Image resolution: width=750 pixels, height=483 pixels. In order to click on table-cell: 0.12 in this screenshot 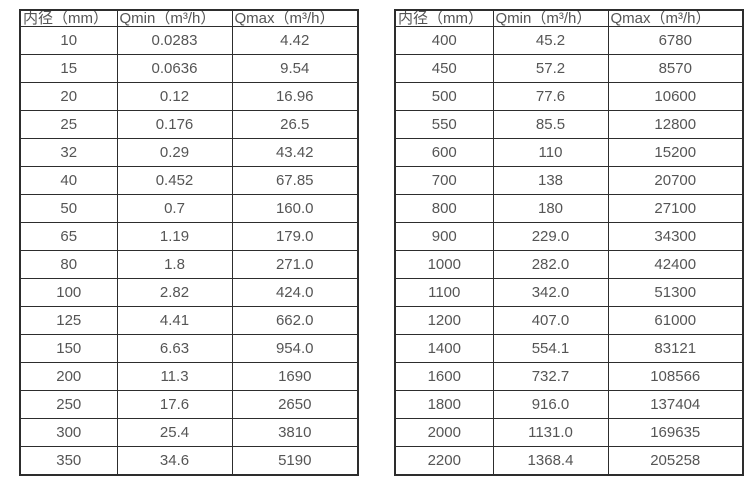, I will do `click(174, 96)`.